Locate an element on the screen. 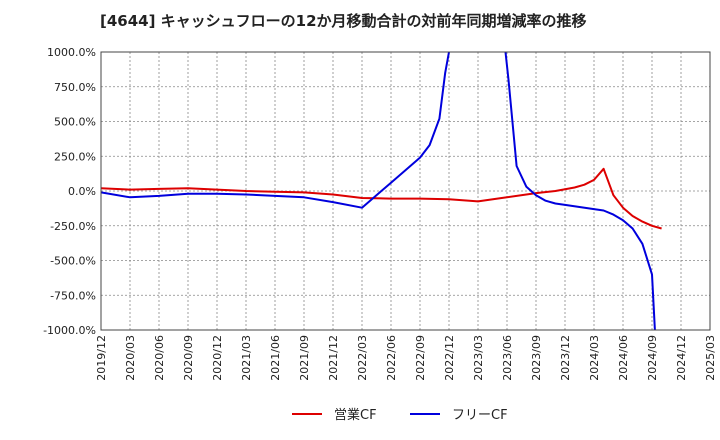  x-tick-label: 2022/09 is located at coordinates (420, 358).